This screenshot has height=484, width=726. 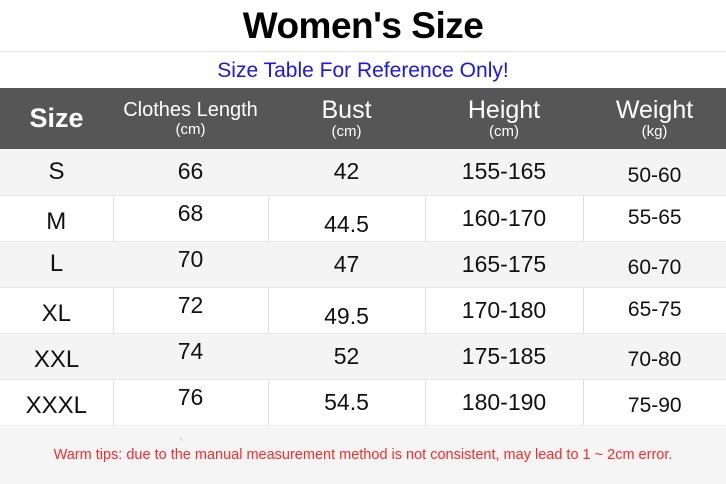 I want to click on cell-bust: 47, so click(x=346, y=264).